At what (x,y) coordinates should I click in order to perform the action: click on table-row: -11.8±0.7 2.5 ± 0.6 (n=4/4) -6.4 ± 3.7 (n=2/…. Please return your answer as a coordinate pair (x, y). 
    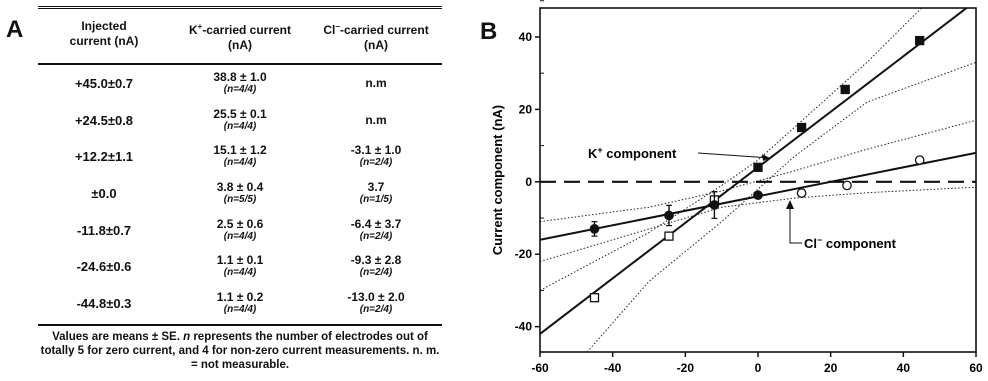
    Looking at the image, I should click on (240, 230).